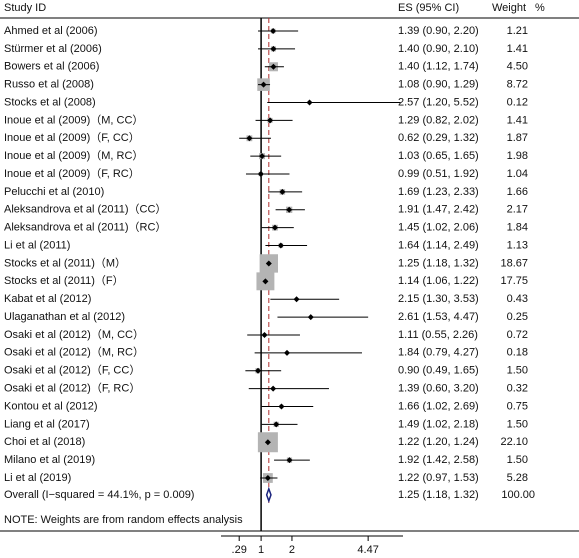 This screenshot has height=558, width=579. Describe the element at coordinates (268, 495) in the screenshot. I see `overall-diamond` at that location.